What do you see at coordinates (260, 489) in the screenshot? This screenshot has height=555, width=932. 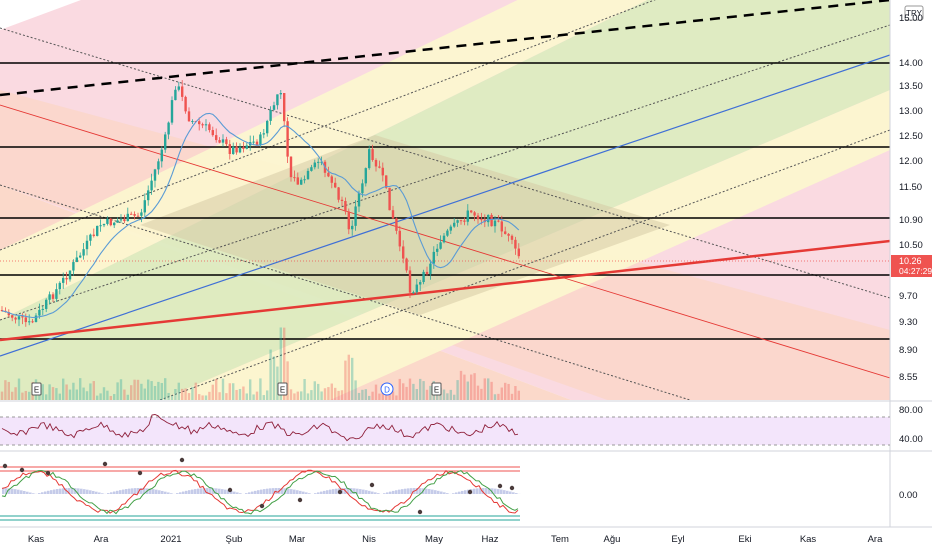 I see `oscillator-pane` at bounding box center [260, 489].